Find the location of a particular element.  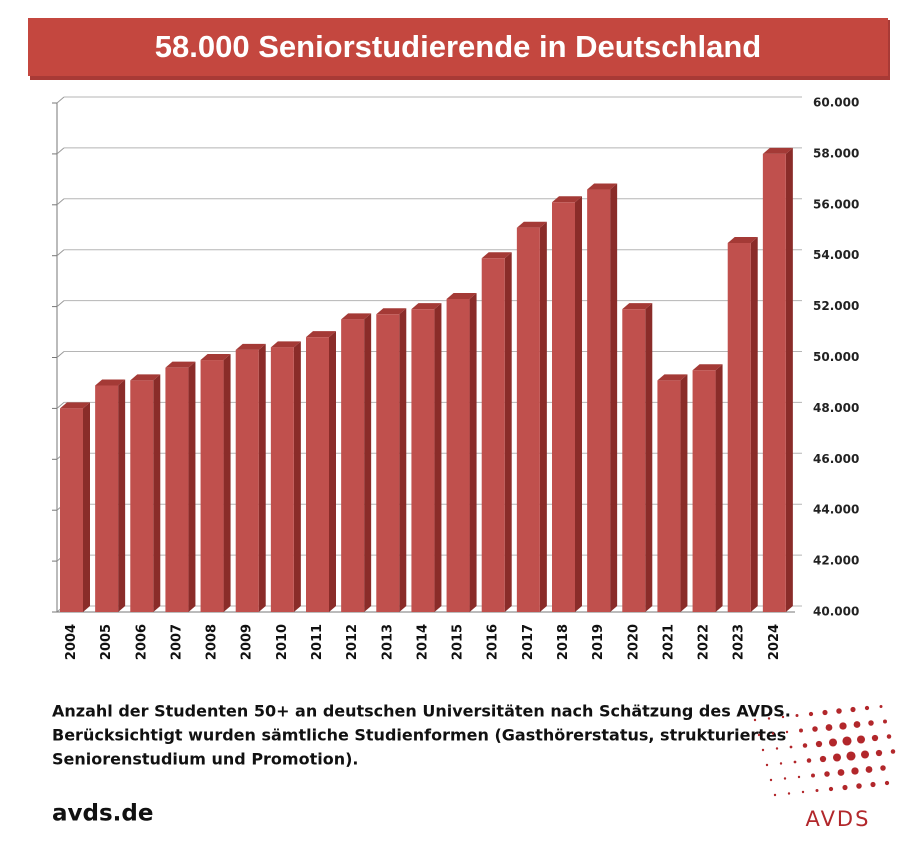

x-tick-label: 2024 is located at coordinates (774, 642).